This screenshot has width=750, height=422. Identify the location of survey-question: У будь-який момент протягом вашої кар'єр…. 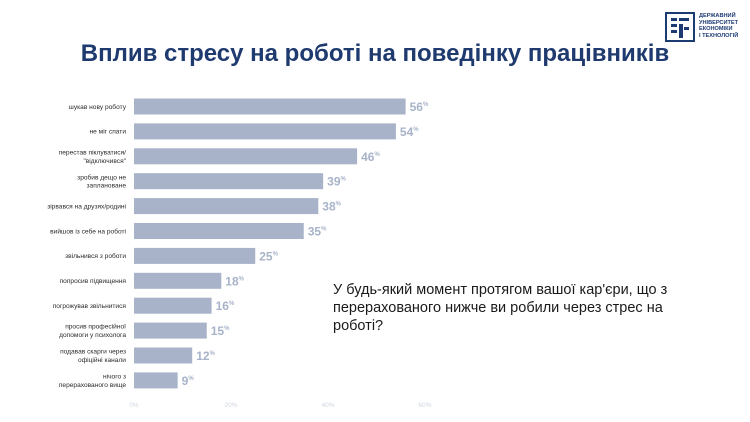
(500, 308).